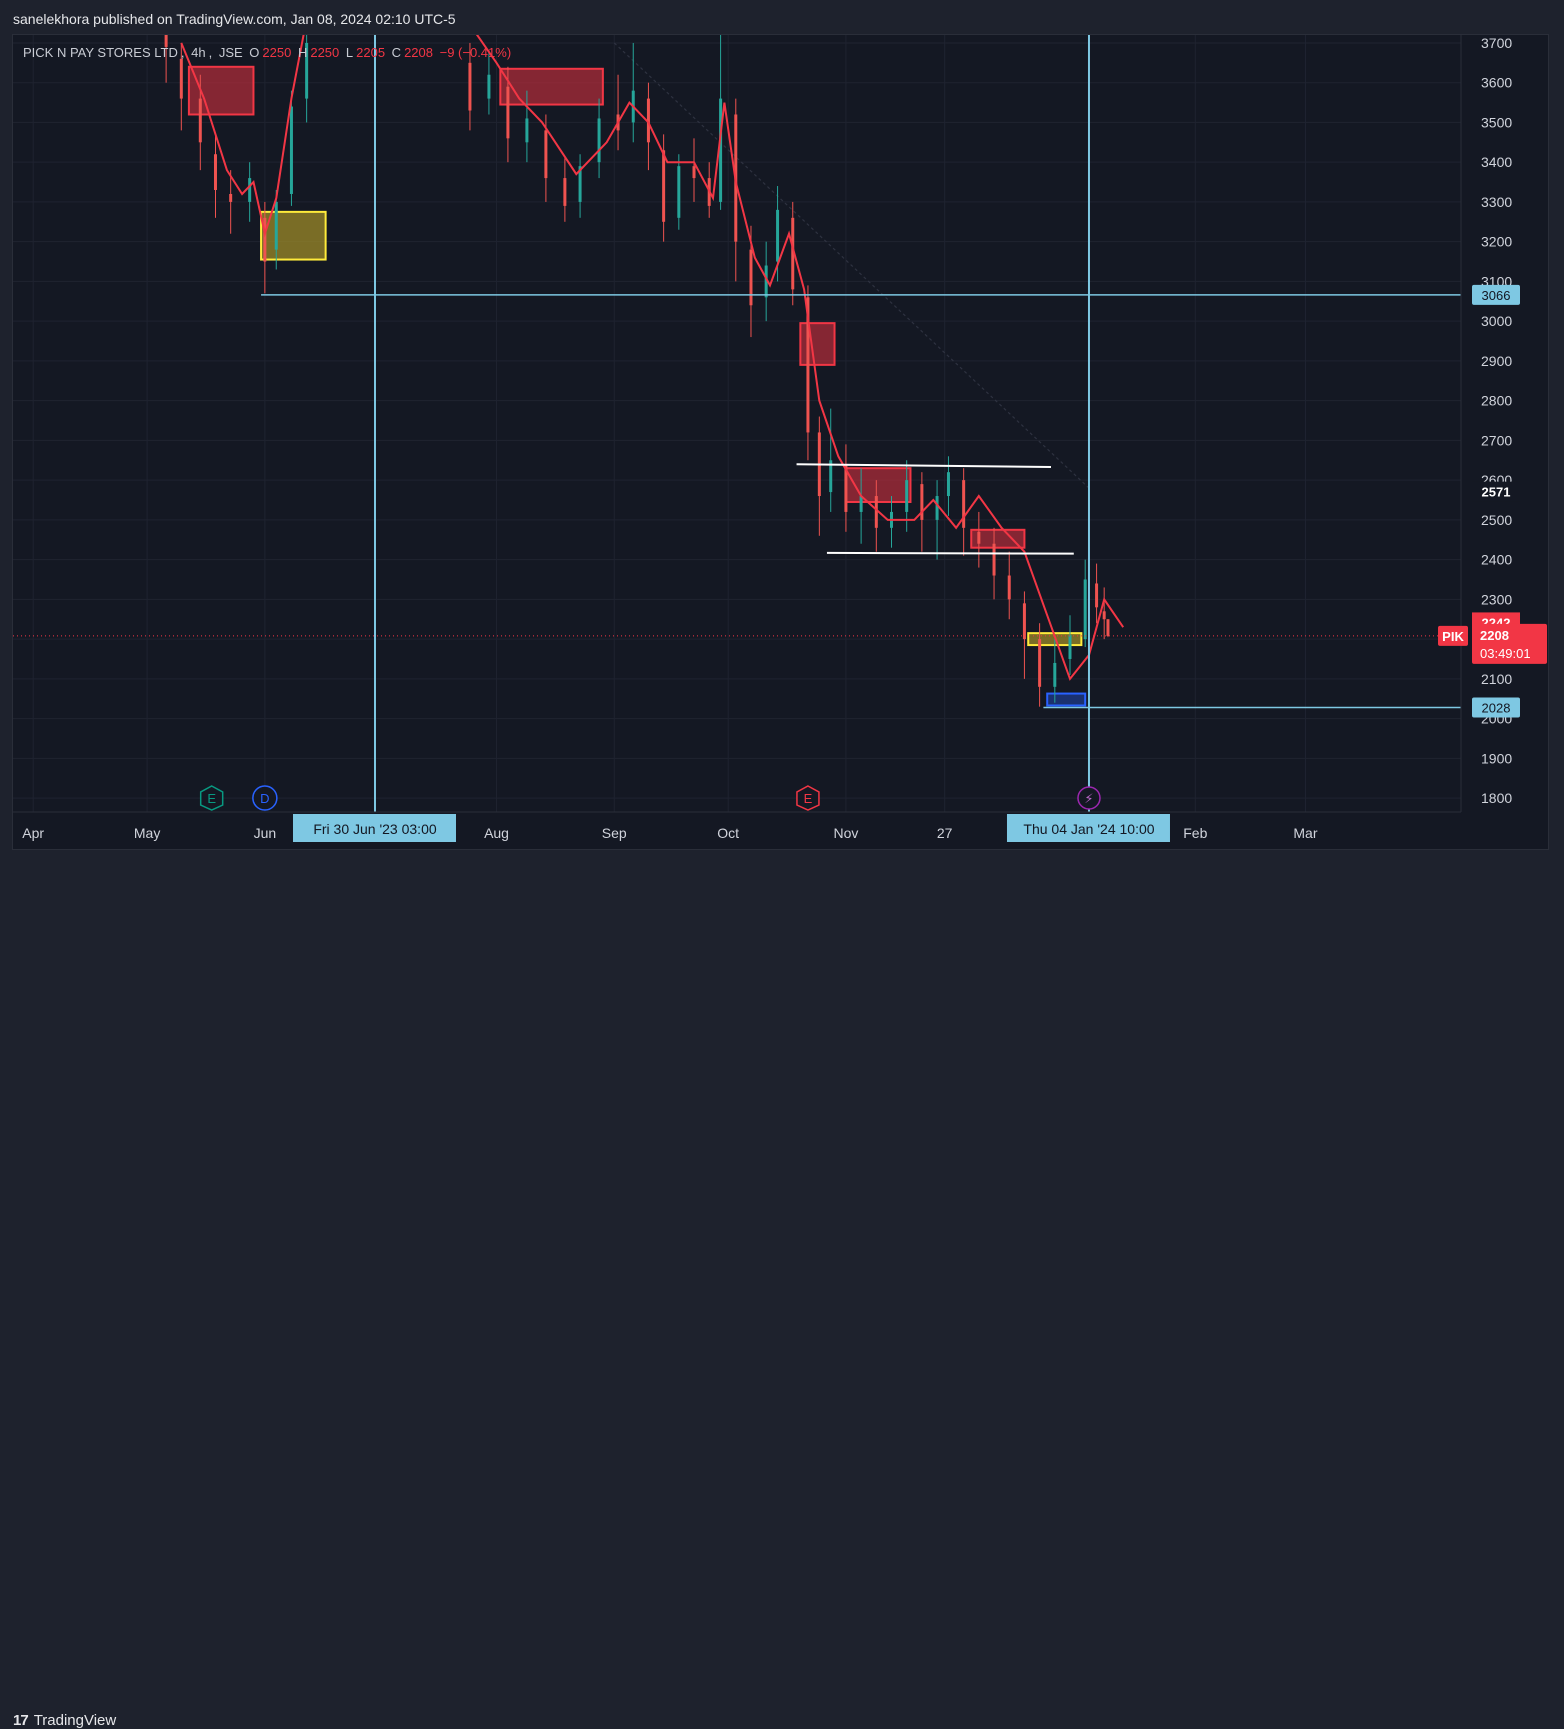 The height and width of the screenshot is (1729, 1564). I want to click on level-label-bg, so click(1496, 707).